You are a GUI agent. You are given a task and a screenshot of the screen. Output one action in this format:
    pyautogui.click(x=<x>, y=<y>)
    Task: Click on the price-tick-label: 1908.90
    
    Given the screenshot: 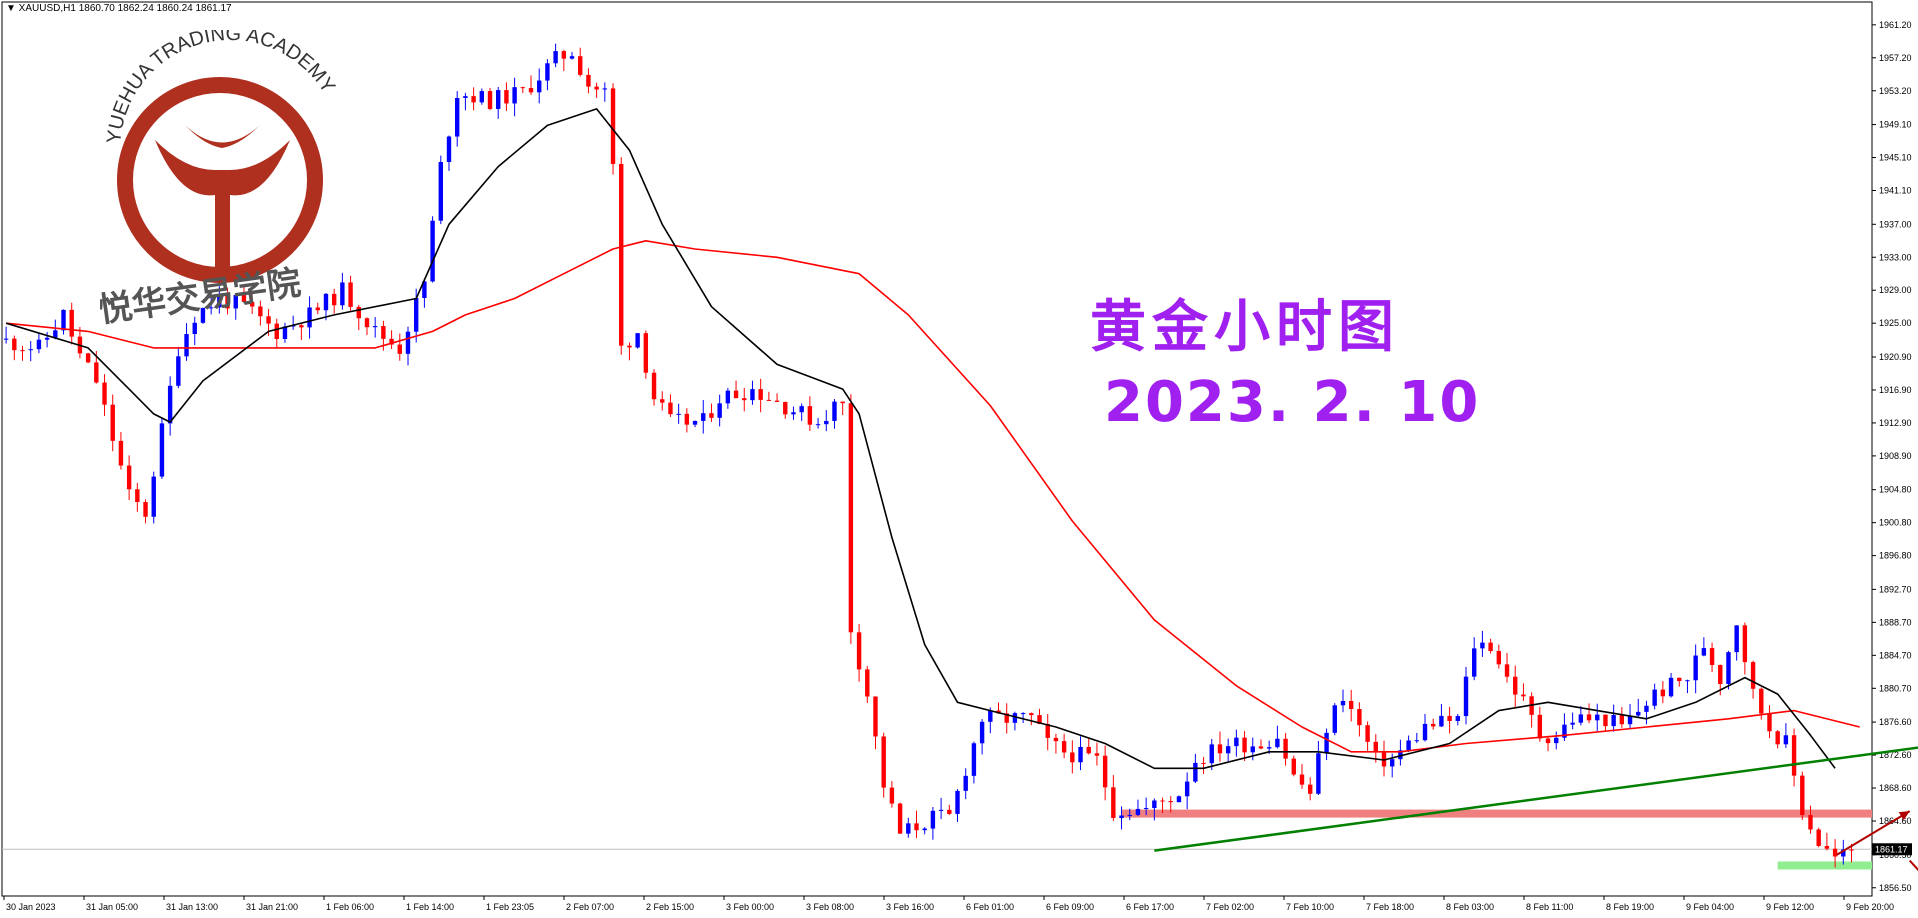 What is the action you would take?
    pyautogui.click(x=1895, y=456)
    